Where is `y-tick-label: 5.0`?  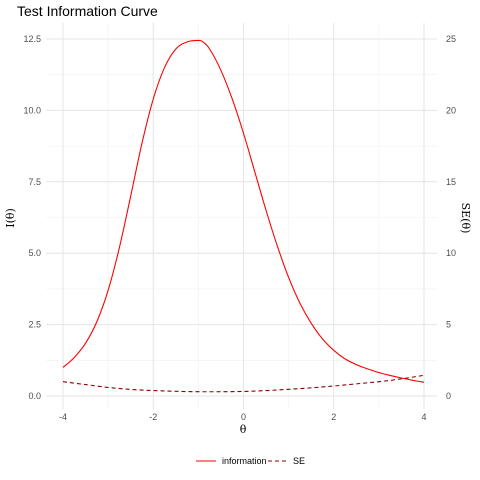
y-tick-label: 5.0 is located at coordinates (34, 253).